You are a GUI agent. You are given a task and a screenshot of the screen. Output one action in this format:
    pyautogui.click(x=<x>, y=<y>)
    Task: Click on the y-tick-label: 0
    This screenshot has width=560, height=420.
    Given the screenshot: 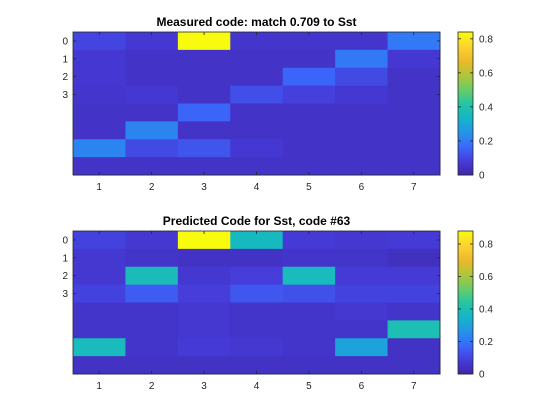 What is the action you would take?
    pyautogui.click(x=65, y=41)
    